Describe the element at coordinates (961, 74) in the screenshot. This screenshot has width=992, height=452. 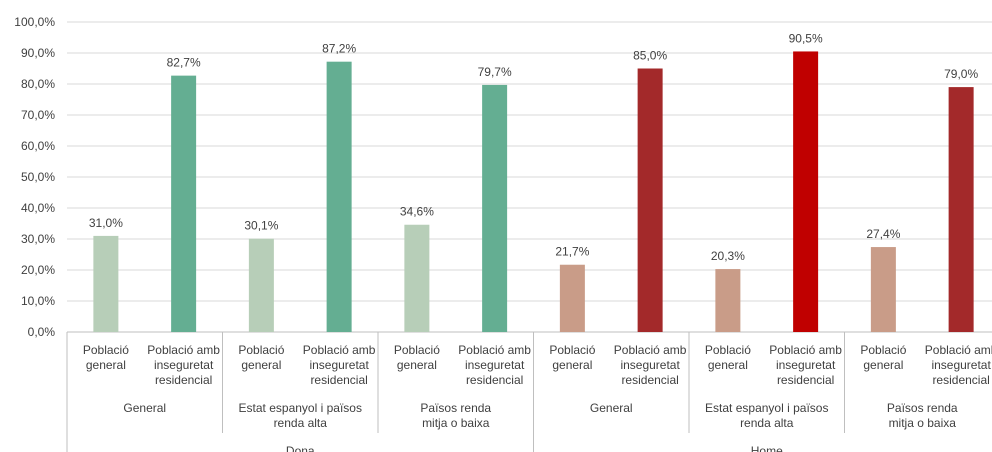
I see `bar-data-label: 79,0%` at that location.